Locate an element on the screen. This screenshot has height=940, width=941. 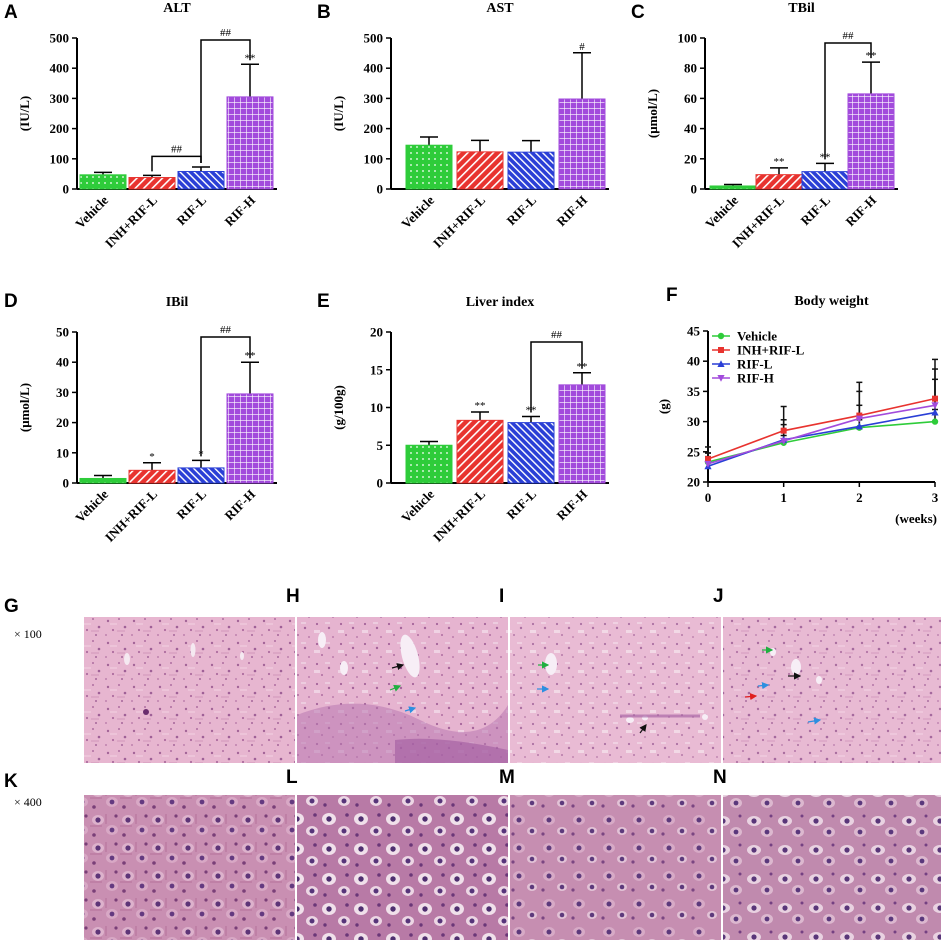
y-tick-label: 35 is located at coordinates (694, 391).